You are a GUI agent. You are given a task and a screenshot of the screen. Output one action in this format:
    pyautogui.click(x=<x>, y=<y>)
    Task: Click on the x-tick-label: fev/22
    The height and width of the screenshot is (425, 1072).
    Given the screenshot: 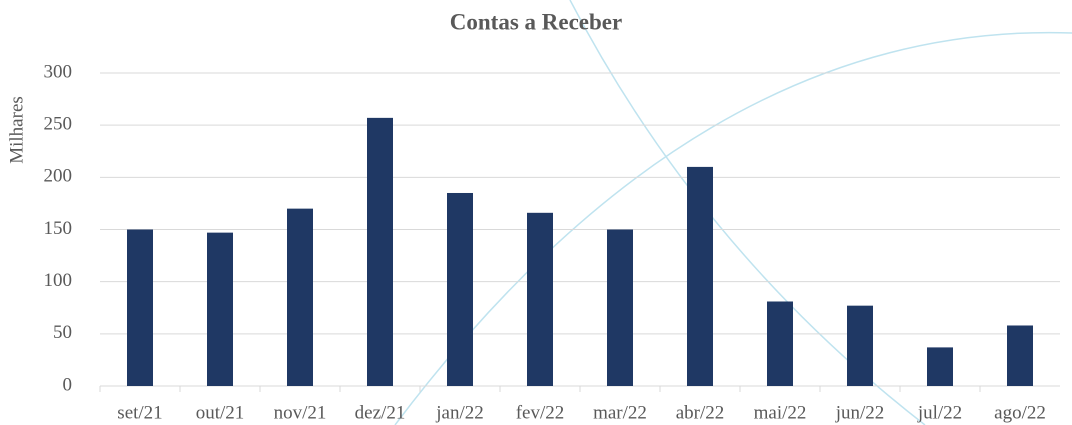 What is the action you would take?
    pyautogui.click(x=540, y=412)
    